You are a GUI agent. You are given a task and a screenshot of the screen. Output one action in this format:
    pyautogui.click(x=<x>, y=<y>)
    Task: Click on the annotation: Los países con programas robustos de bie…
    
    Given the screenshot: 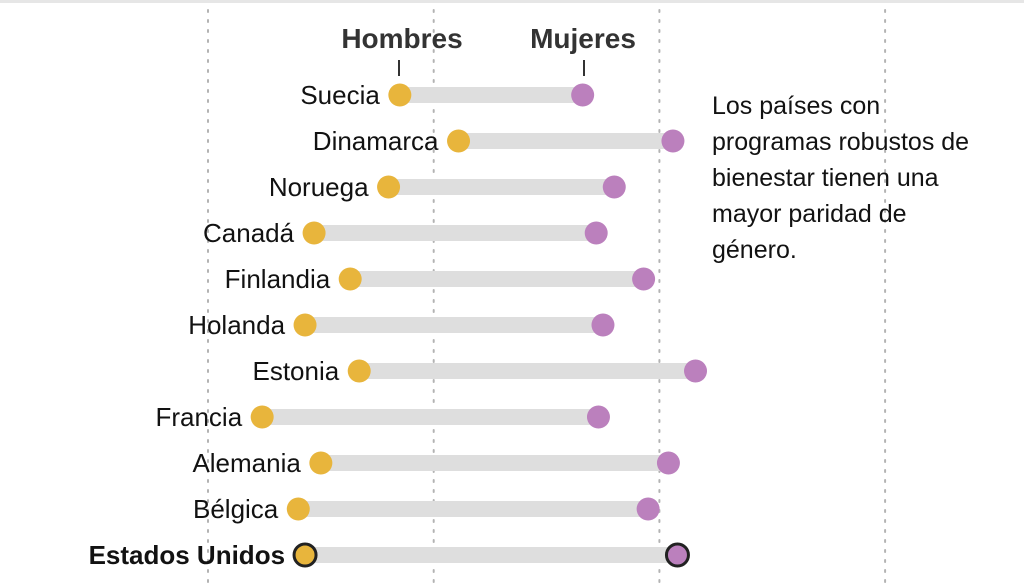 What is the action you would take?
    pyautogui.click(x=862, y=178)
    